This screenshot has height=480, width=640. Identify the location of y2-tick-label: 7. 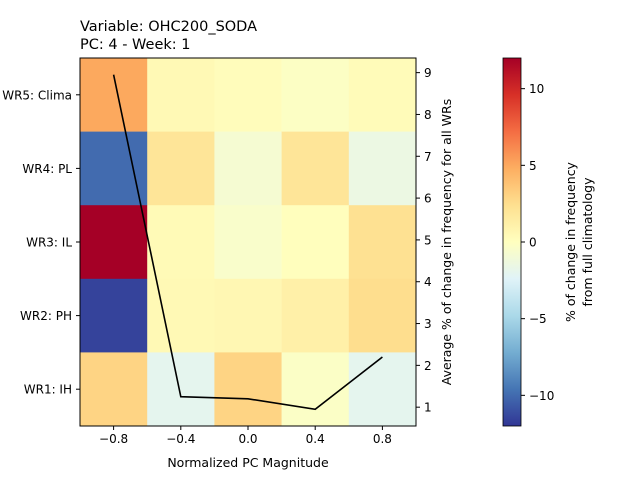
(428, 157).